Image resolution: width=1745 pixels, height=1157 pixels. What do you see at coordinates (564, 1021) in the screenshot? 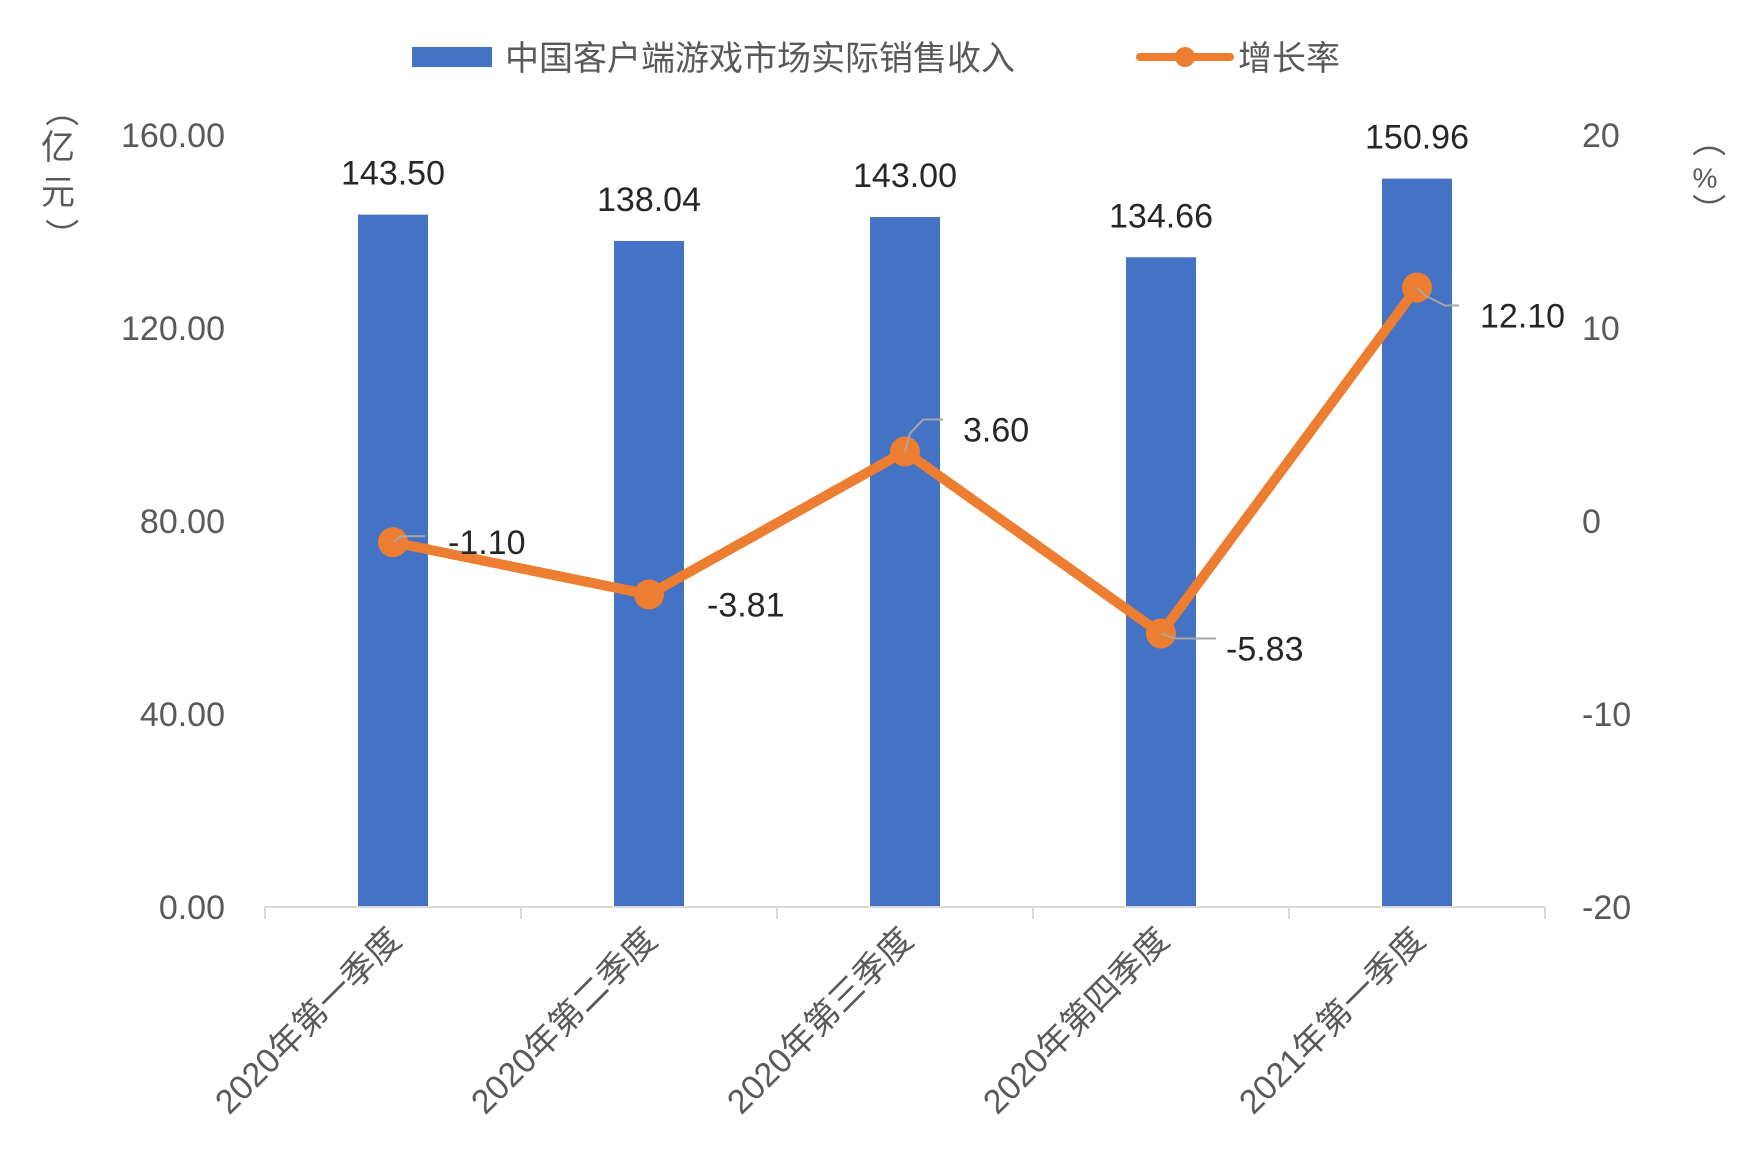
I see `category-label: 2020年第二季度` at bounding box center [564, 1021].